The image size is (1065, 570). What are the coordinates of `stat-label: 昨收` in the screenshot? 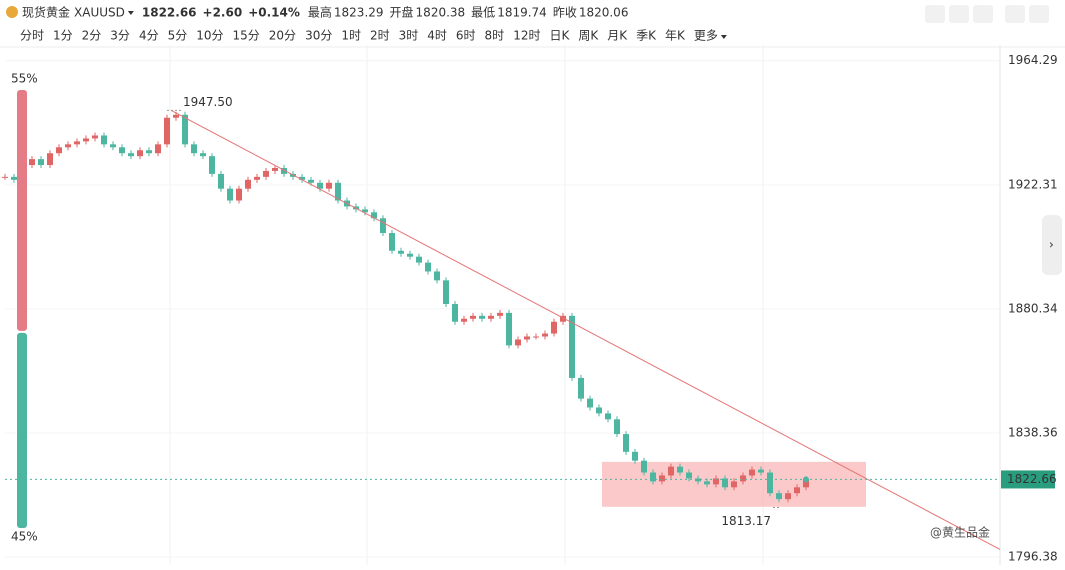 It's located at (565, 13).